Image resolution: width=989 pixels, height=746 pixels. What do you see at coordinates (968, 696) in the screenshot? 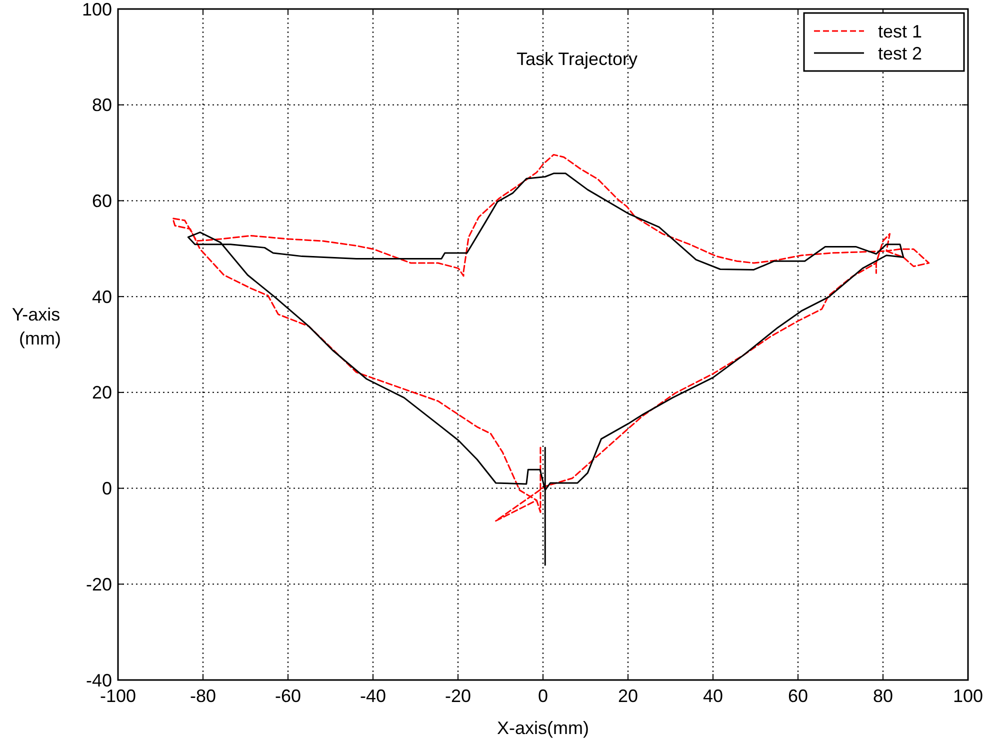
I see `x-tick-label: 100` at bounding box center [968, 696].